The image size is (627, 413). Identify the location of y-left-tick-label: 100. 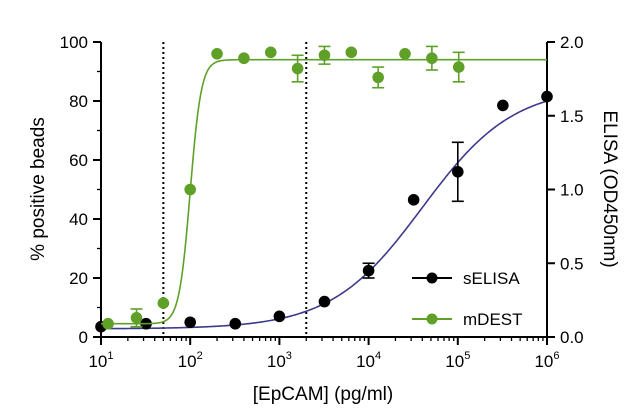
(74, 42).